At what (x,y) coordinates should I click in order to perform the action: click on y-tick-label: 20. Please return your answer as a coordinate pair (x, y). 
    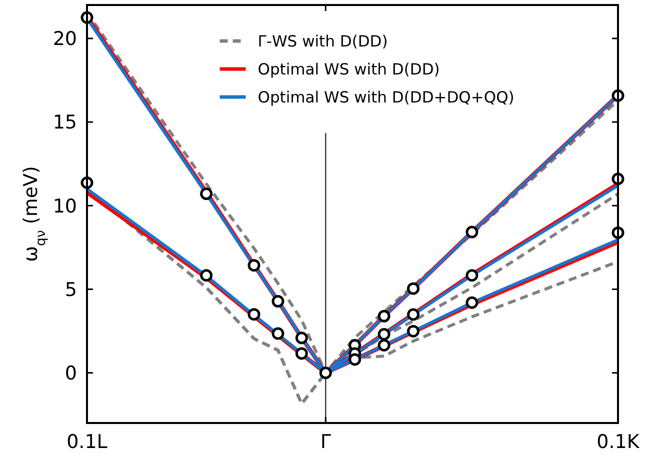
    Looking at the image, I should click on (64, 39).